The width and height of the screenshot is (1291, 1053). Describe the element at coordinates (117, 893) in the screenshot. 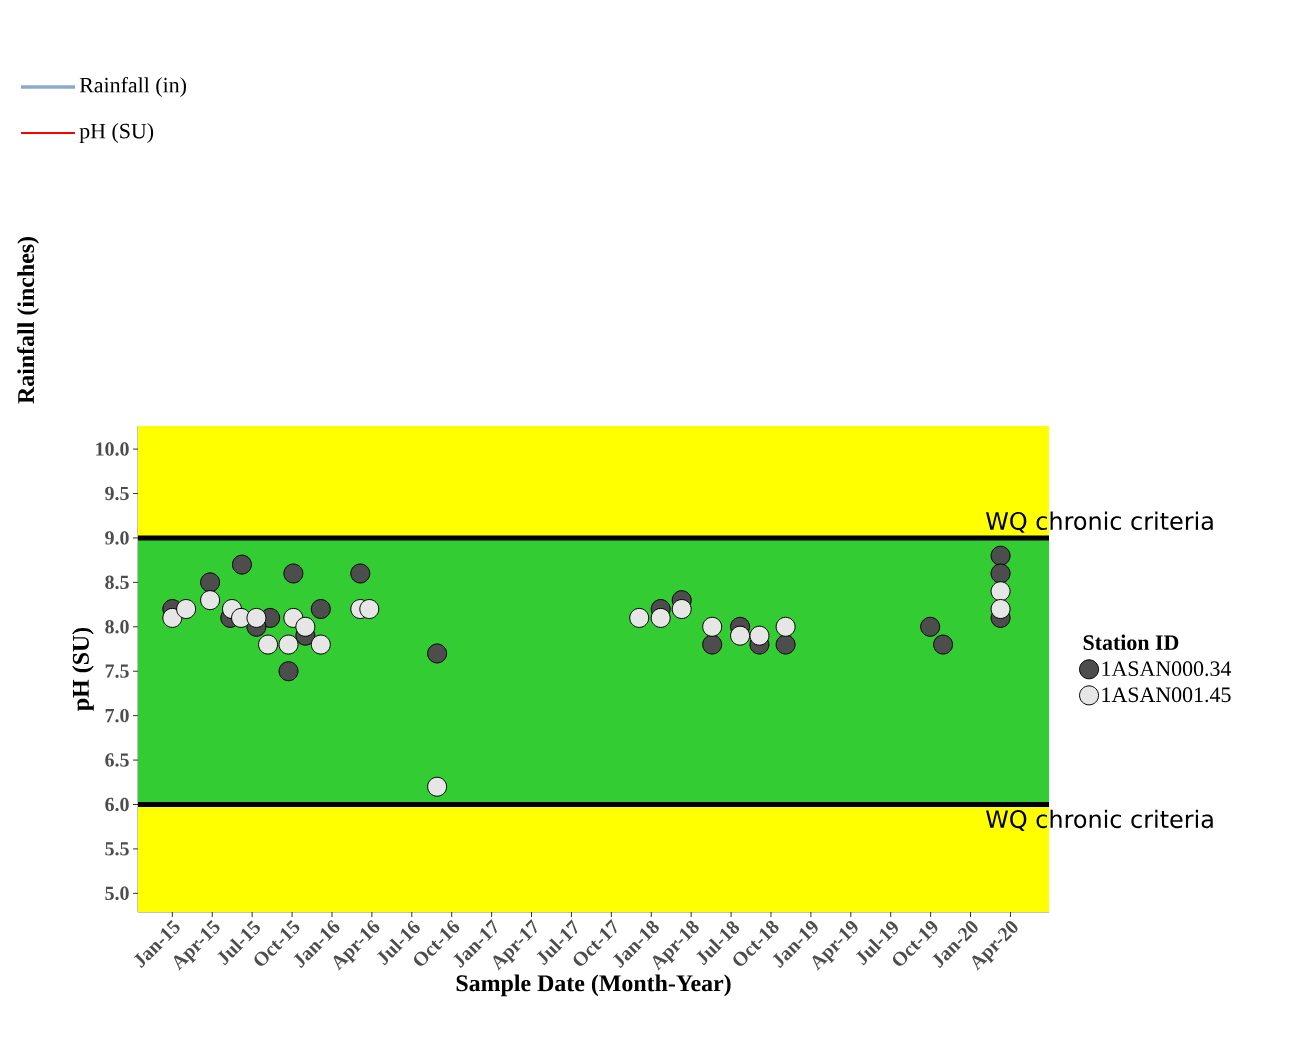

I see `y-tick-label: 5.0` at that location.